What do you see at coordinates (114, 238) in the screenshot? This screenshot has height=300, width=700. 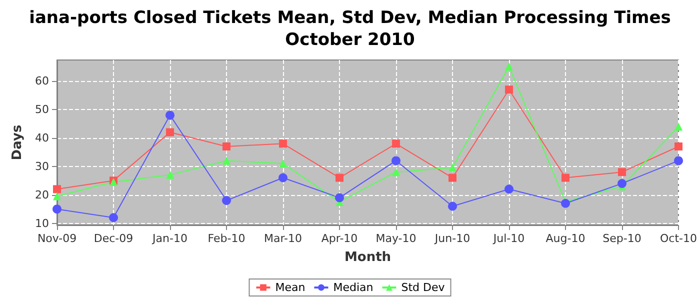 I see `x-tick-label: Dec-09` at bounding box center [114, 238].